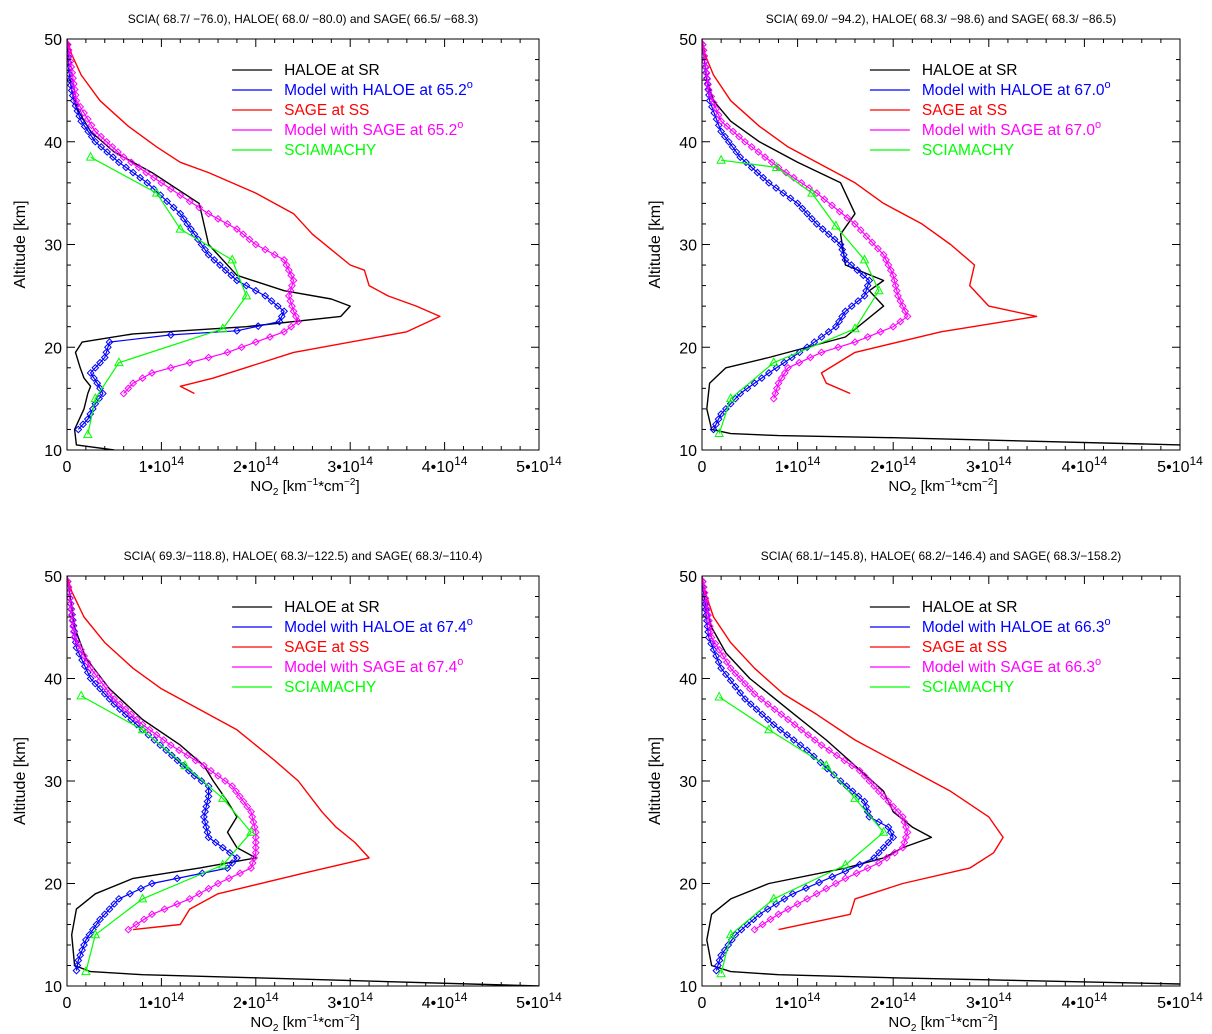 The width and height of the screenshot is (1212, 1034). Describe the element at coordinates (1085, 1001) in the screenshot. I see `x-tick-label: 4•1014` at that location.